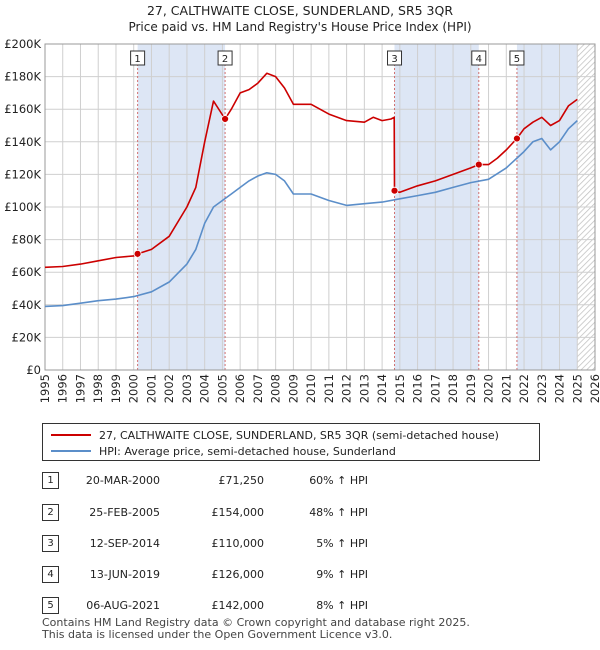 The height and width of the screenshot is (650, 600). Describe the element at coordinates (22, 109) in the screenshot. I see `y-tick-label: £160K` at that location.